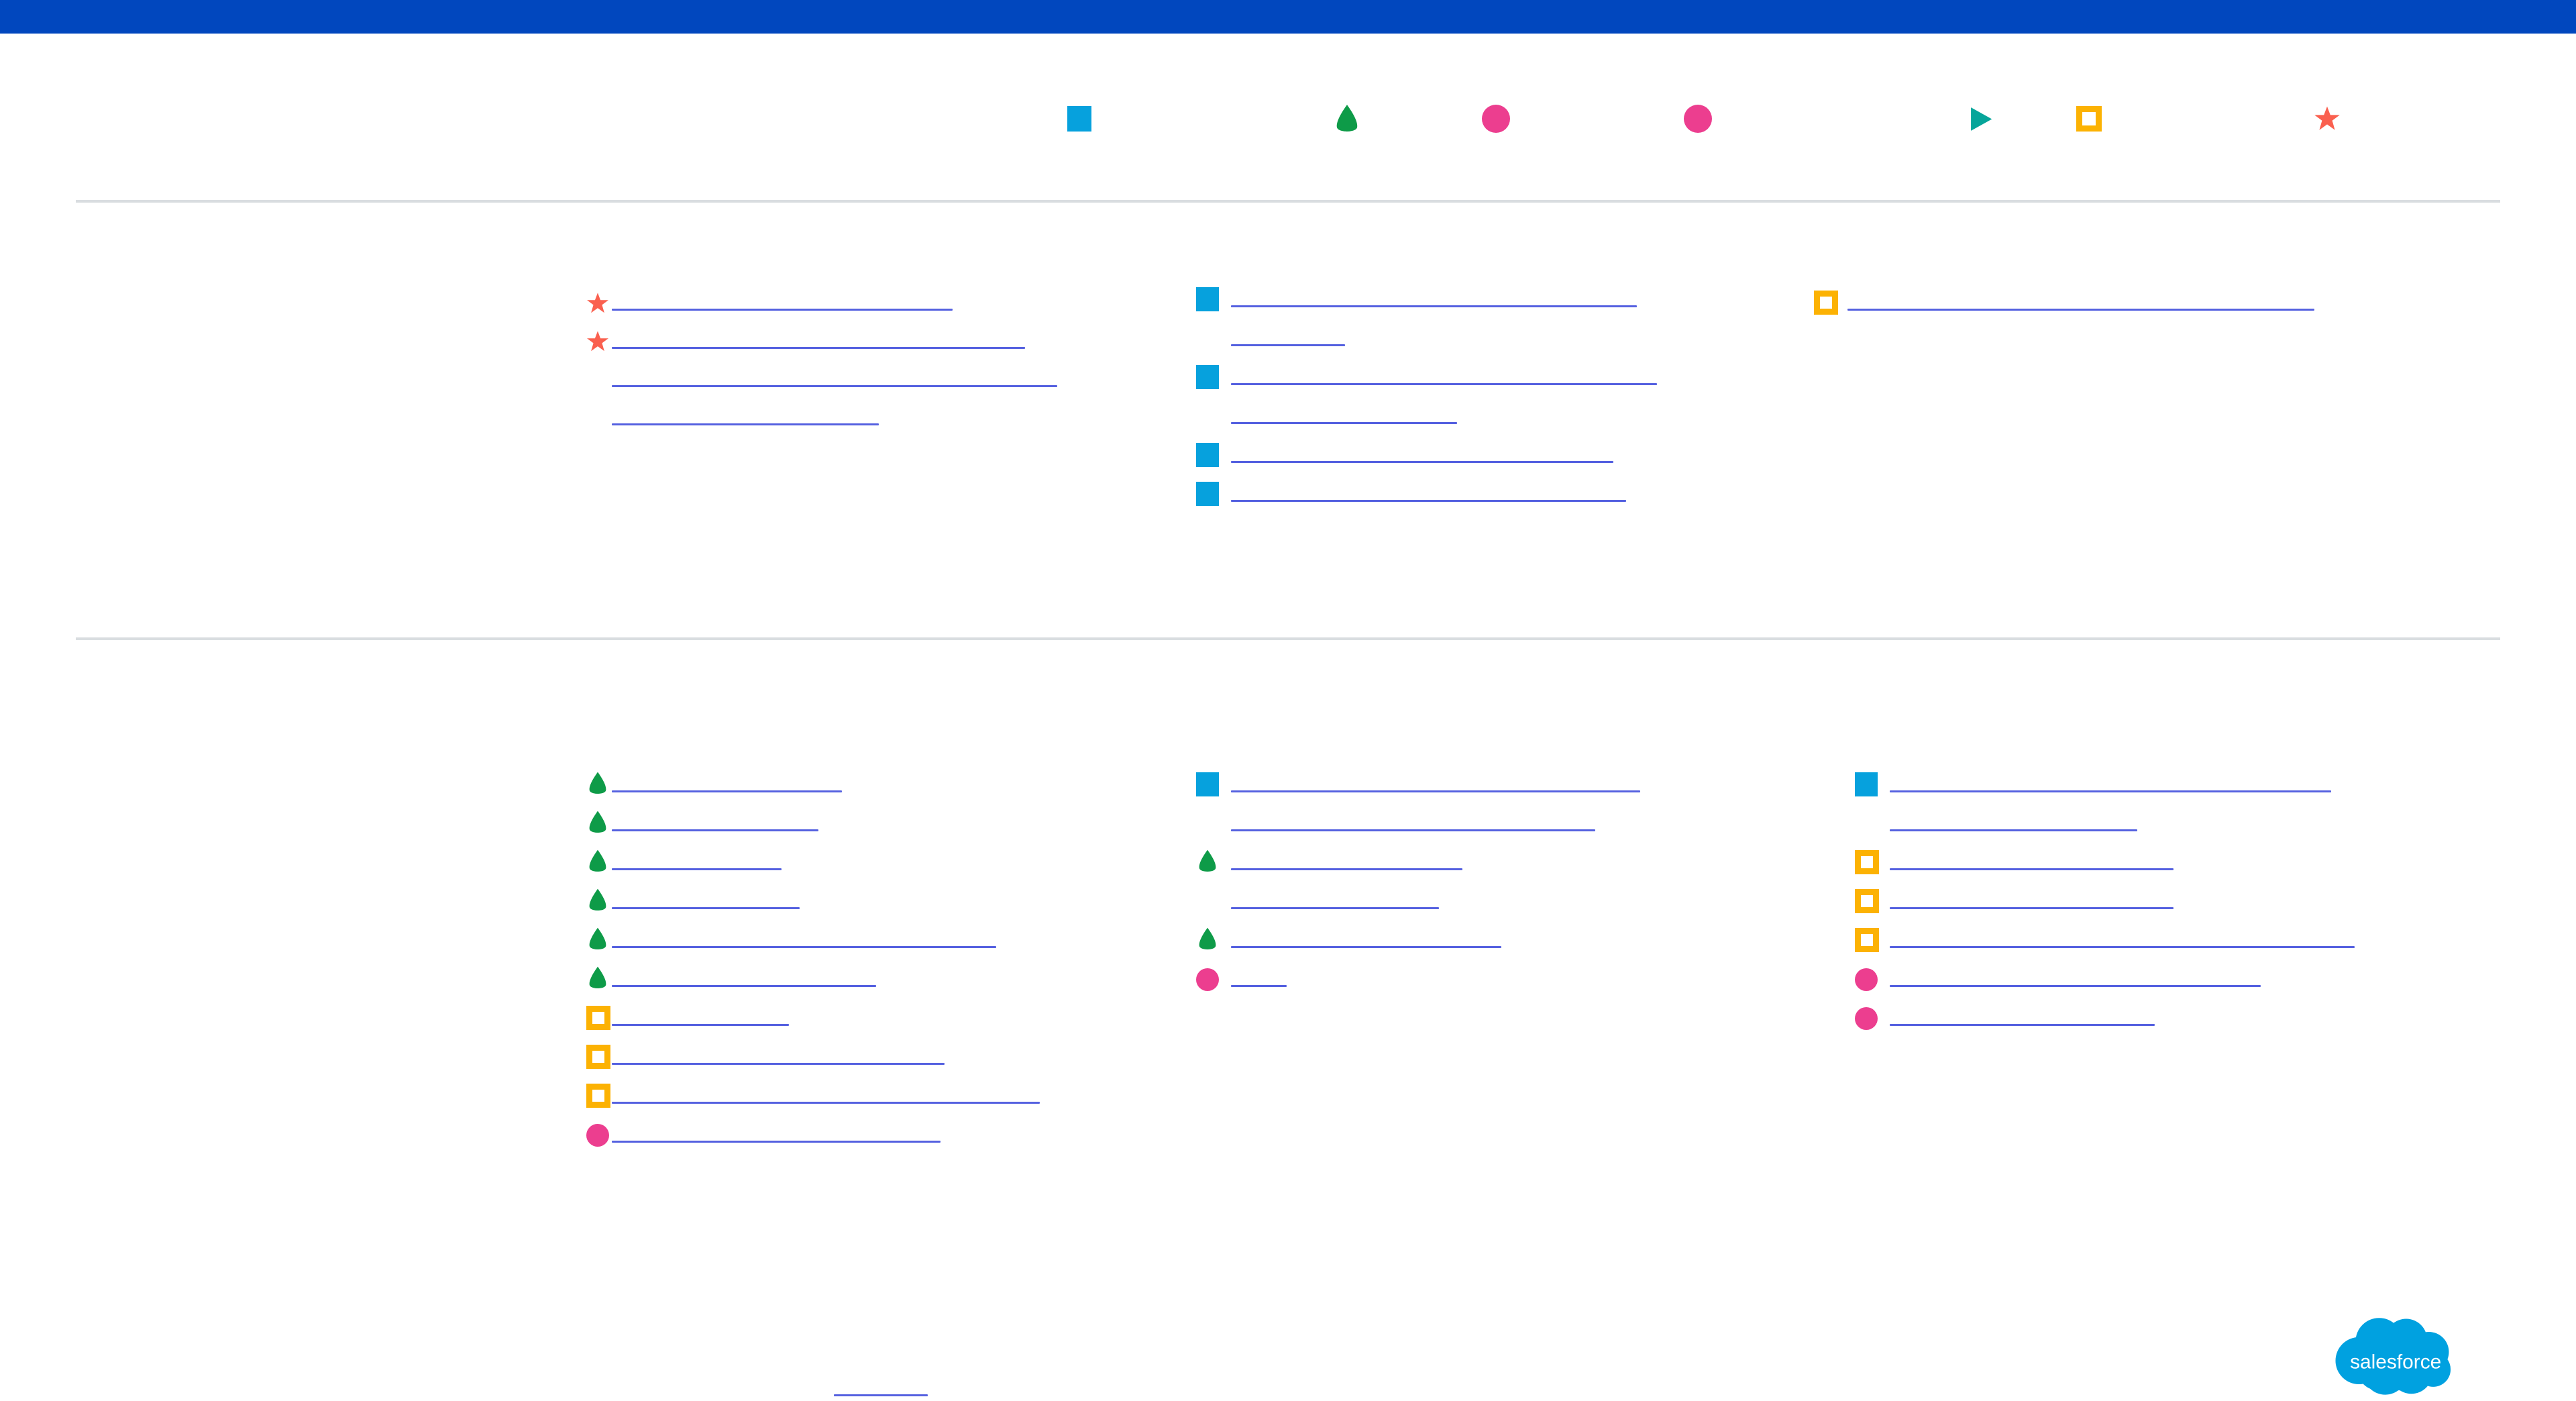 The width and height of the screenshot is (2576, 1401). I want to click on salesforce-logo: salesforce, so click(2396, 1355).